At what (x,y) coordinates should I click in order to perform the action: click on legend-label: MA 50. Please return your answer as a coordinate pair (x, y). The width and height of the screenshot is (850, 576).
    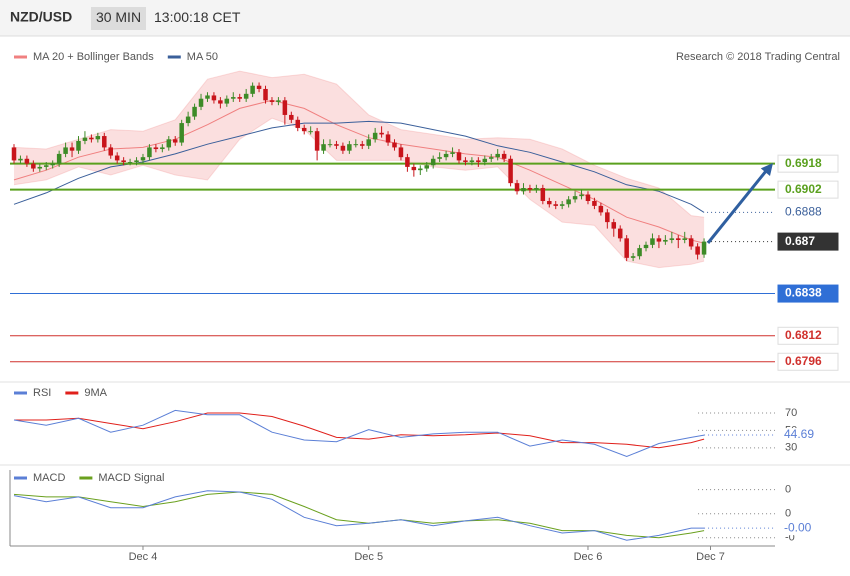
    Looking at the image, I should click on (202, 57).